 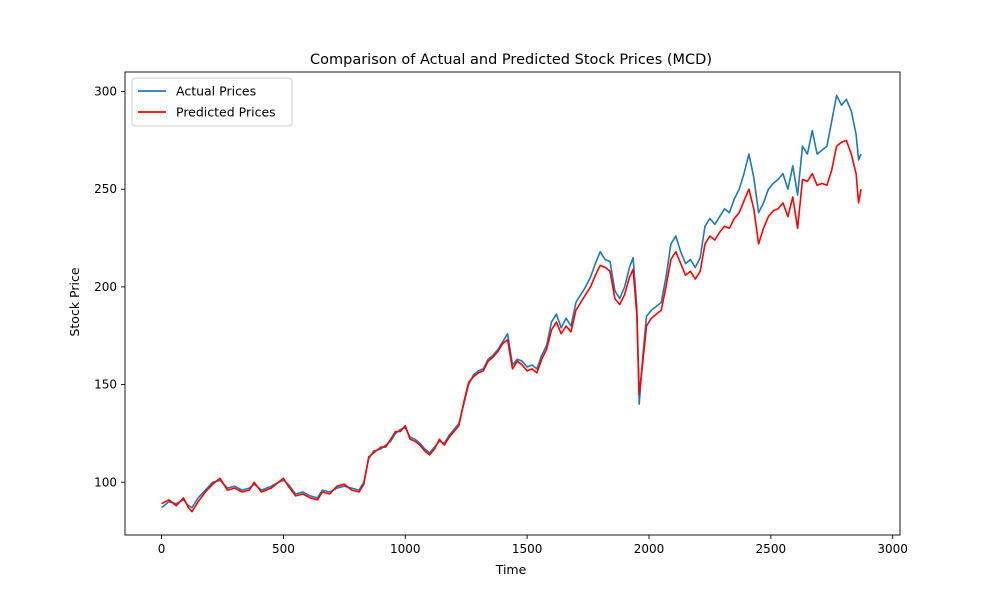 What do you see at coordinates (405, 549) in the screenshot?
I see `x-tick-label: 1000` at bounding box center [405, 549].